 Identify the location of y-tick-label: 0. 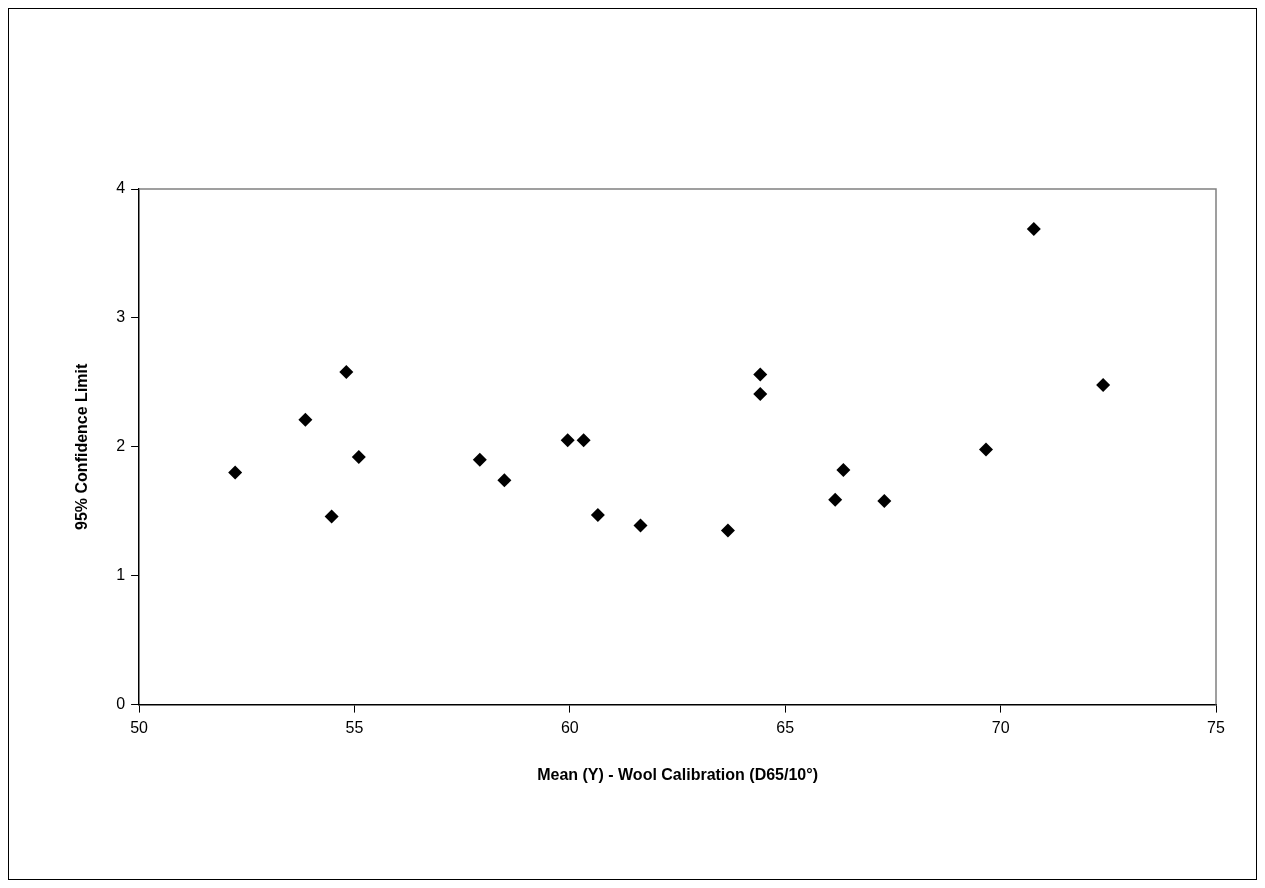
(121, 704).